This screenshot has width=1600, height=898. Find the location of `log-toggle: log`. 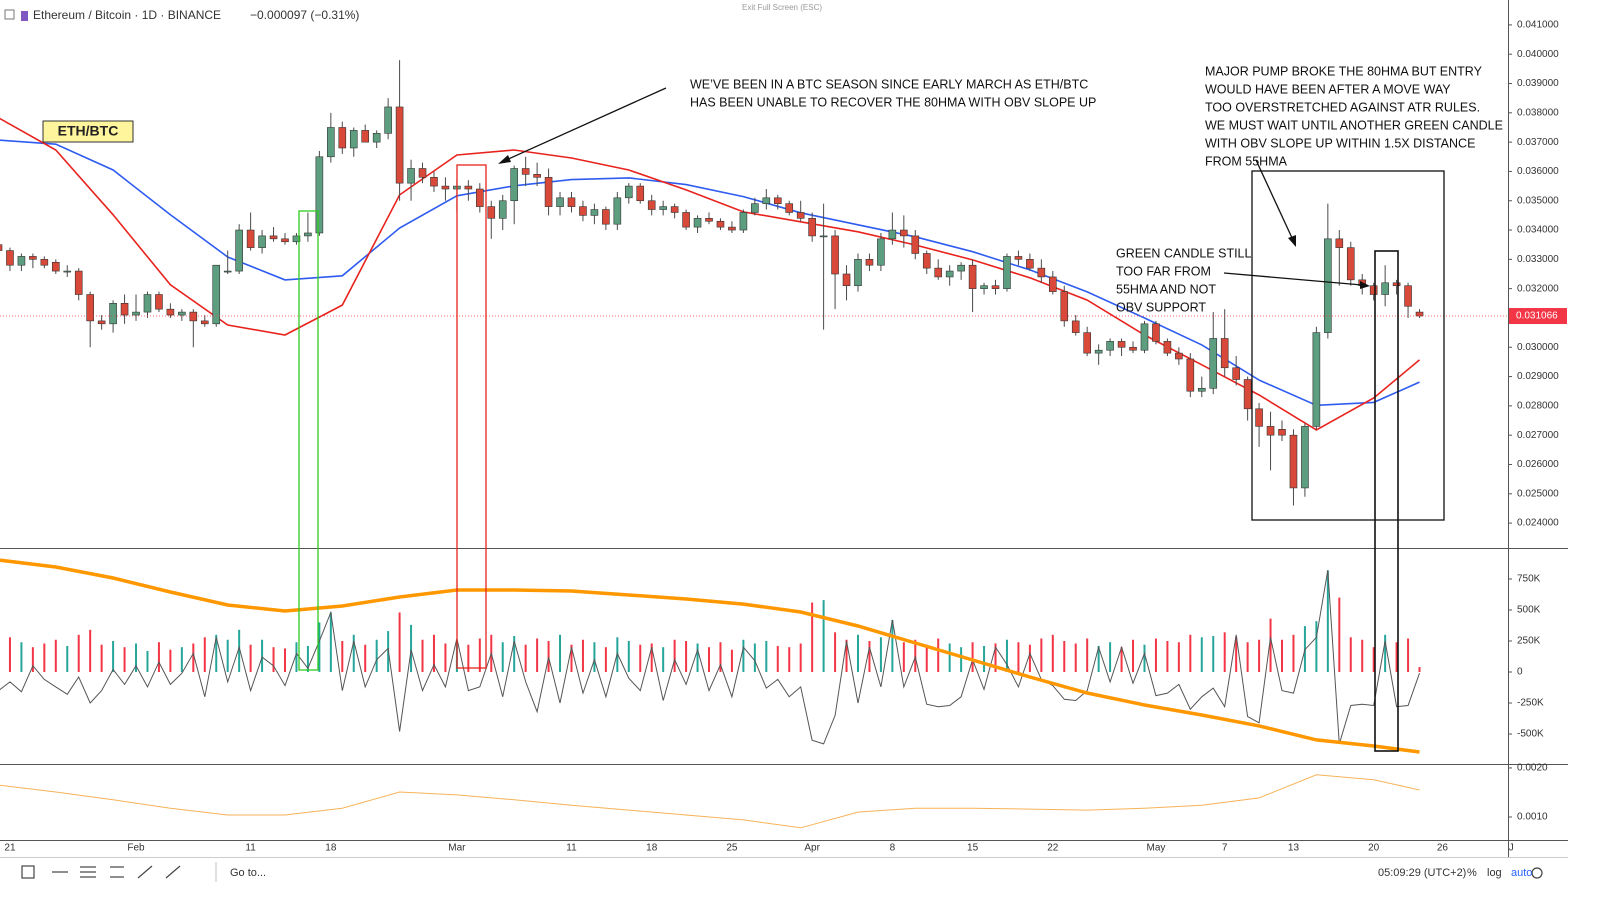

log-toggle: log is located at coordinates (1494, 873).